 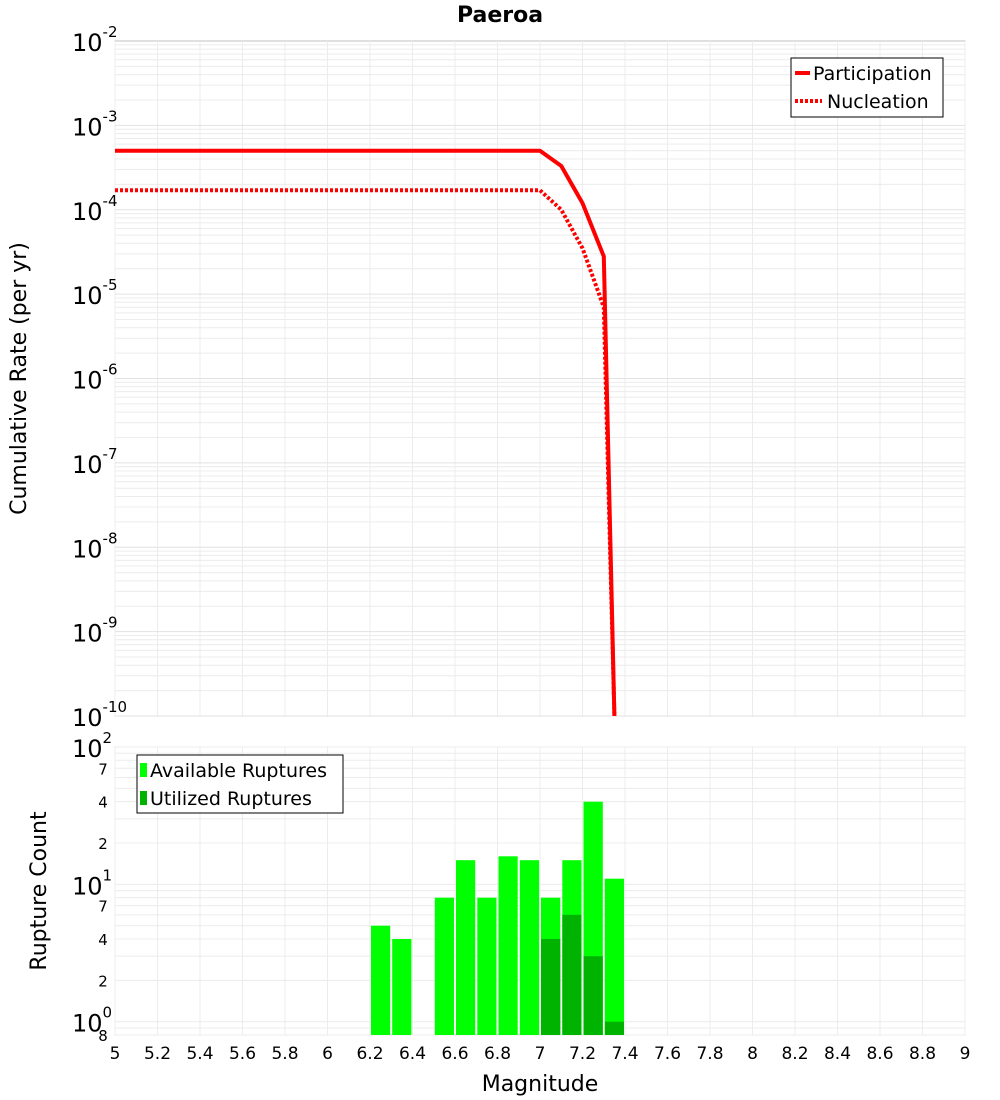 What do you see at coordinates (412, 1054) in the screenshot?
I see `x-tick-label: 6.4` at bounding box center [412, 1054].